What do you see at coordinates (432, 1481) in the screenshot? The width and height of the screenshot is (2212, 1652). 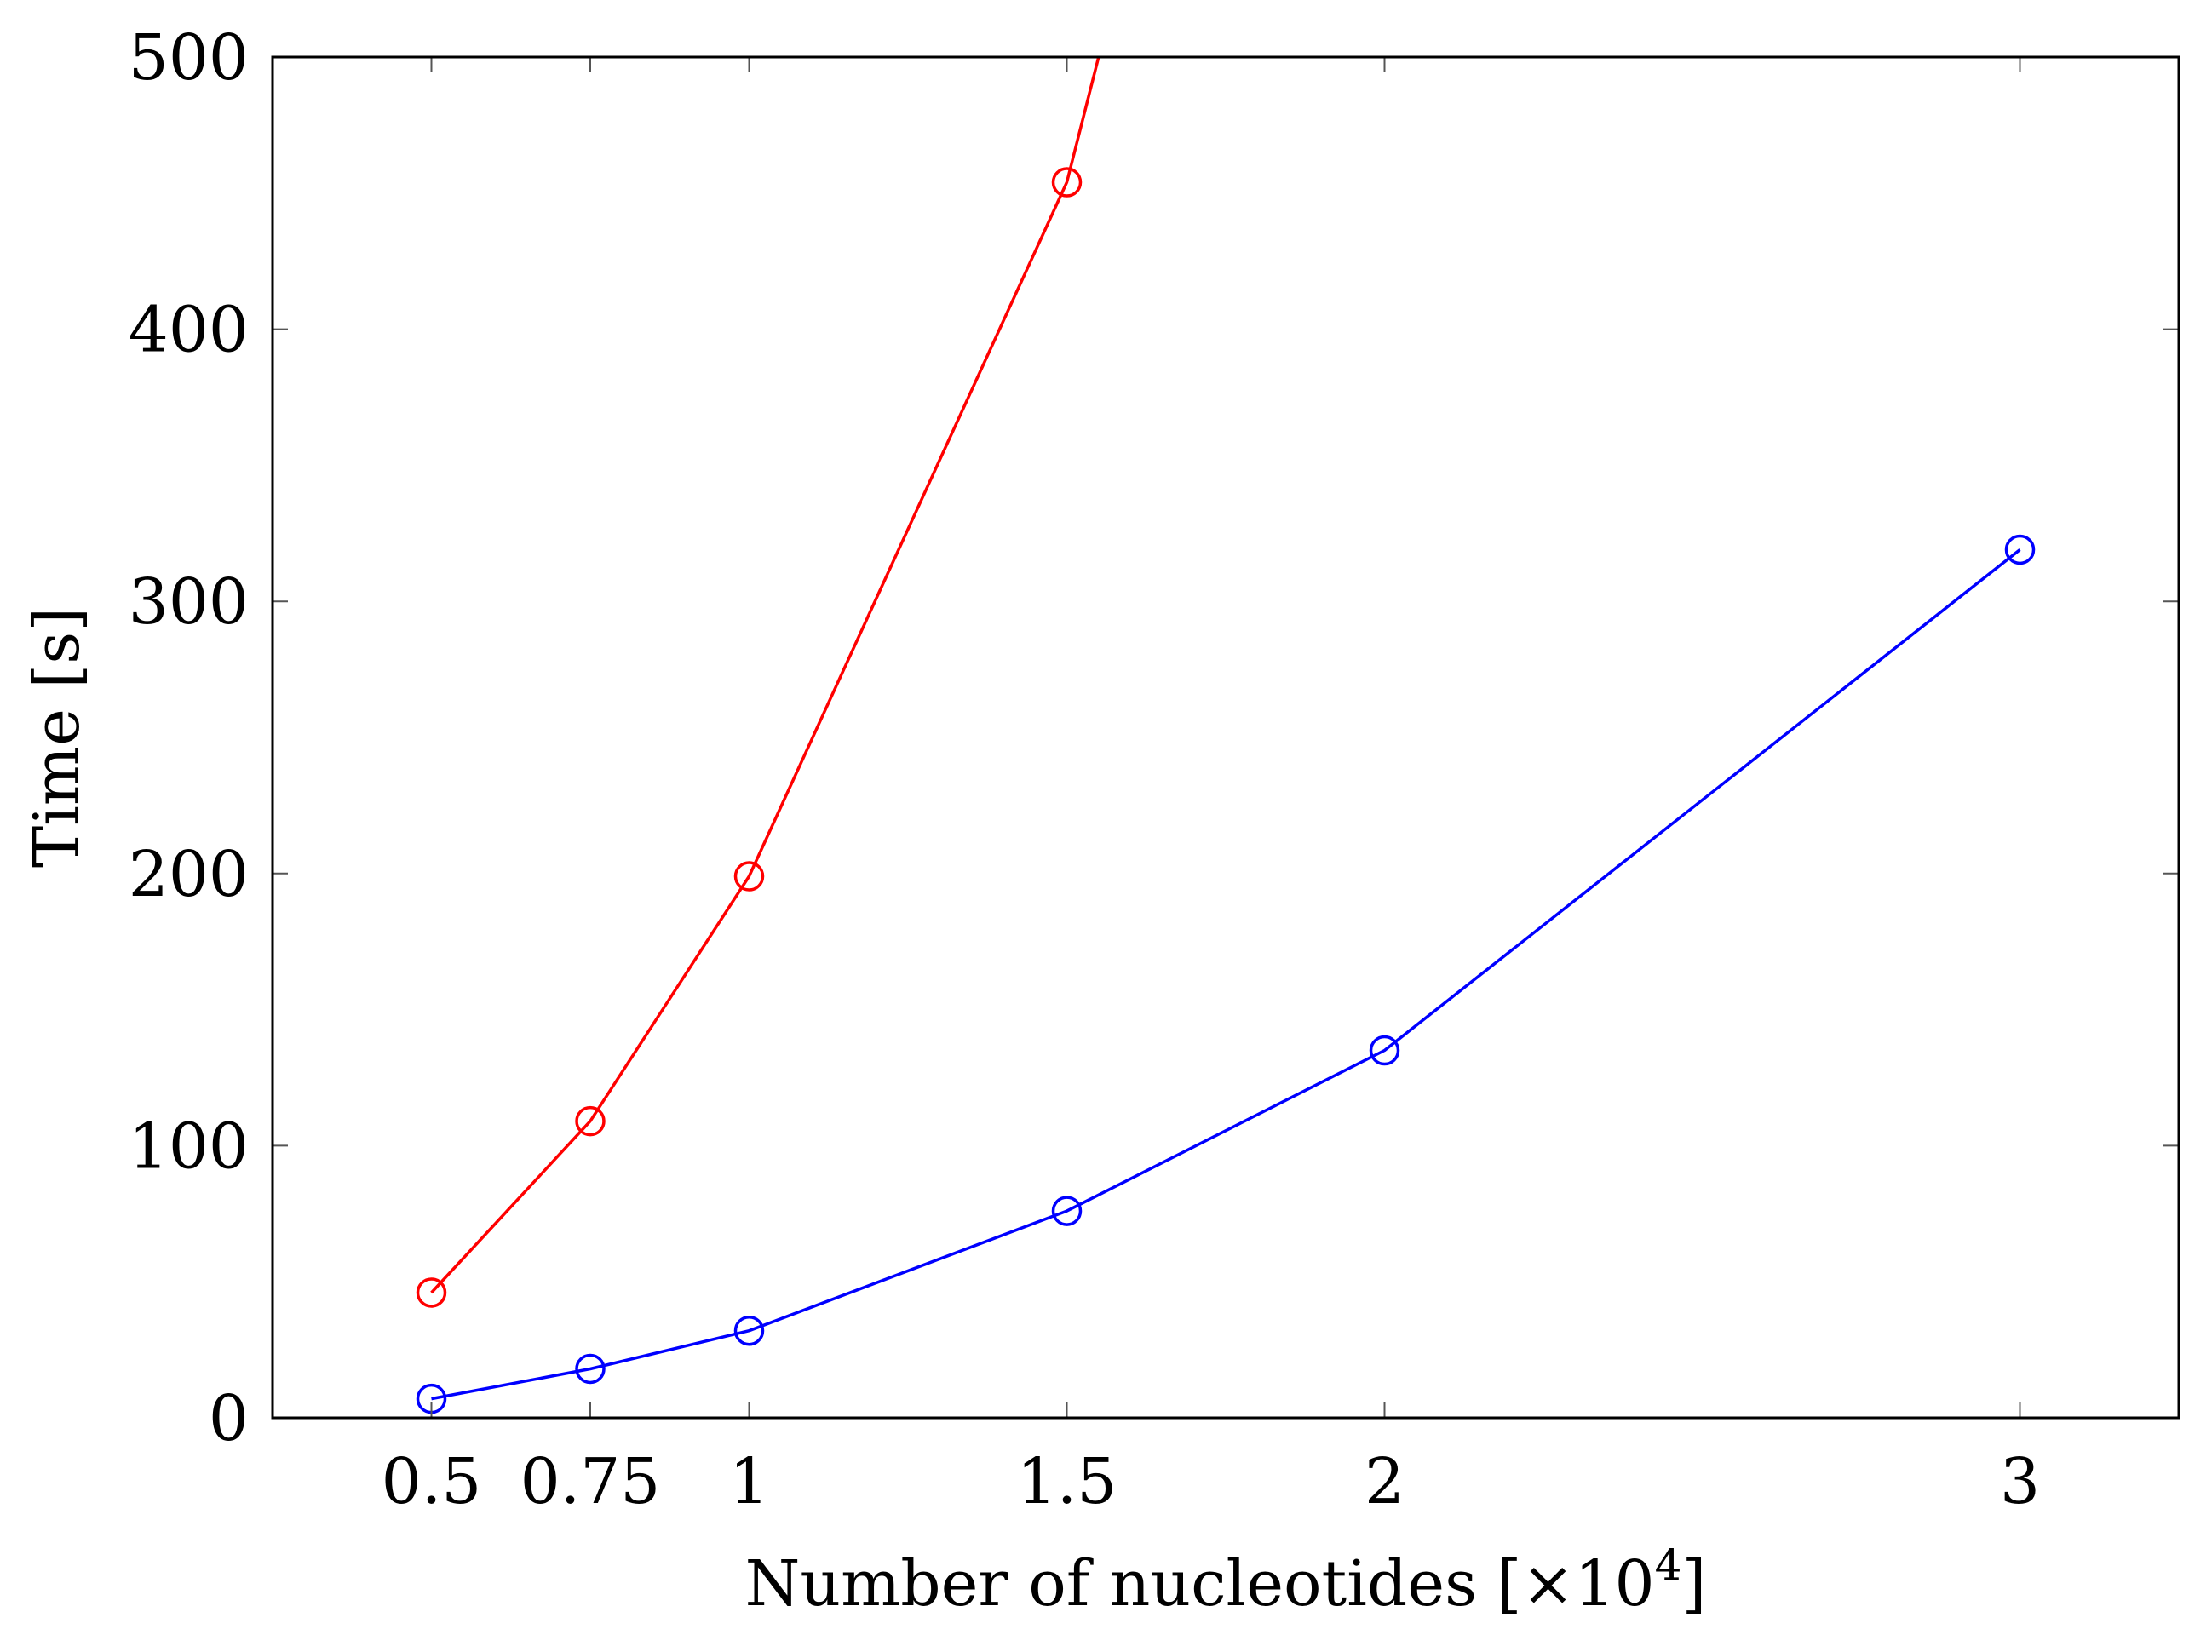 I see `x-tick-label: 0.5` at bounding box center [432, 1481].